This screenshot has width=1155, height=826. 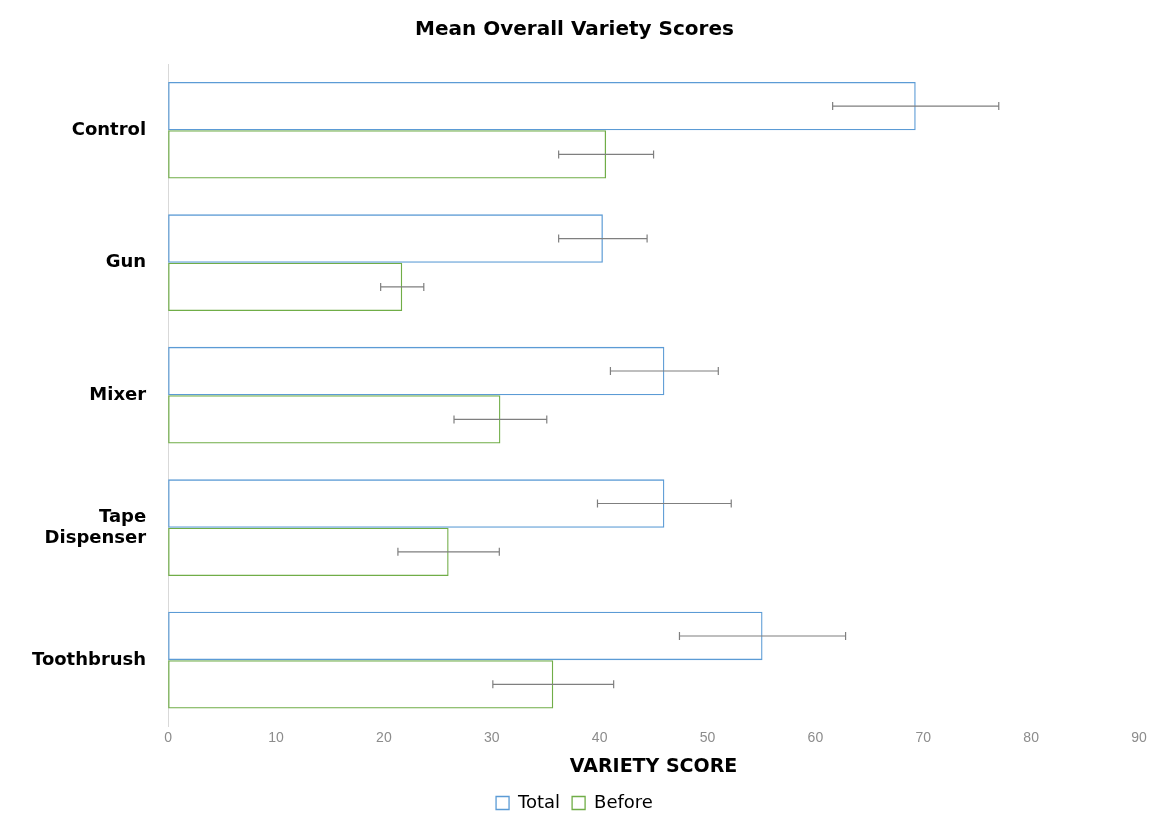 I want to click on x-tick-label: 80, so click(x=1031, y=736).